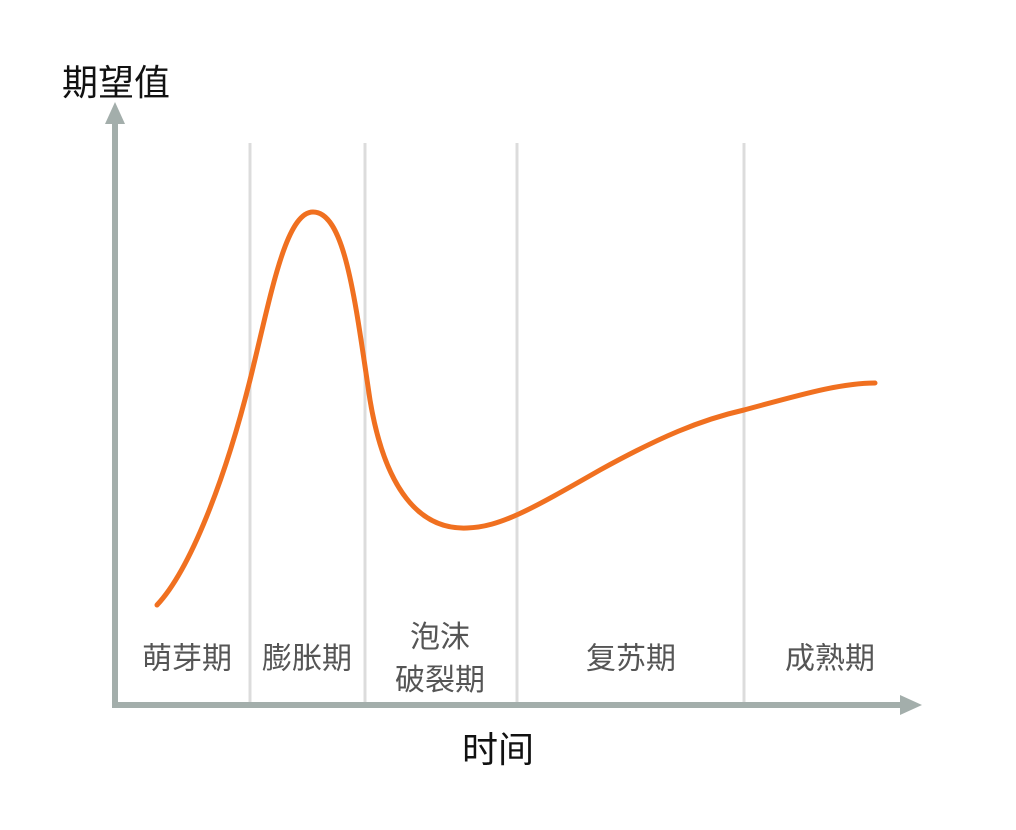 Image resolution: width=1016 pixels, height=830 pixels. Describe the element at coordinates (440, 637) in the screenshot. I see `phase-label: 泡沫` at that location.